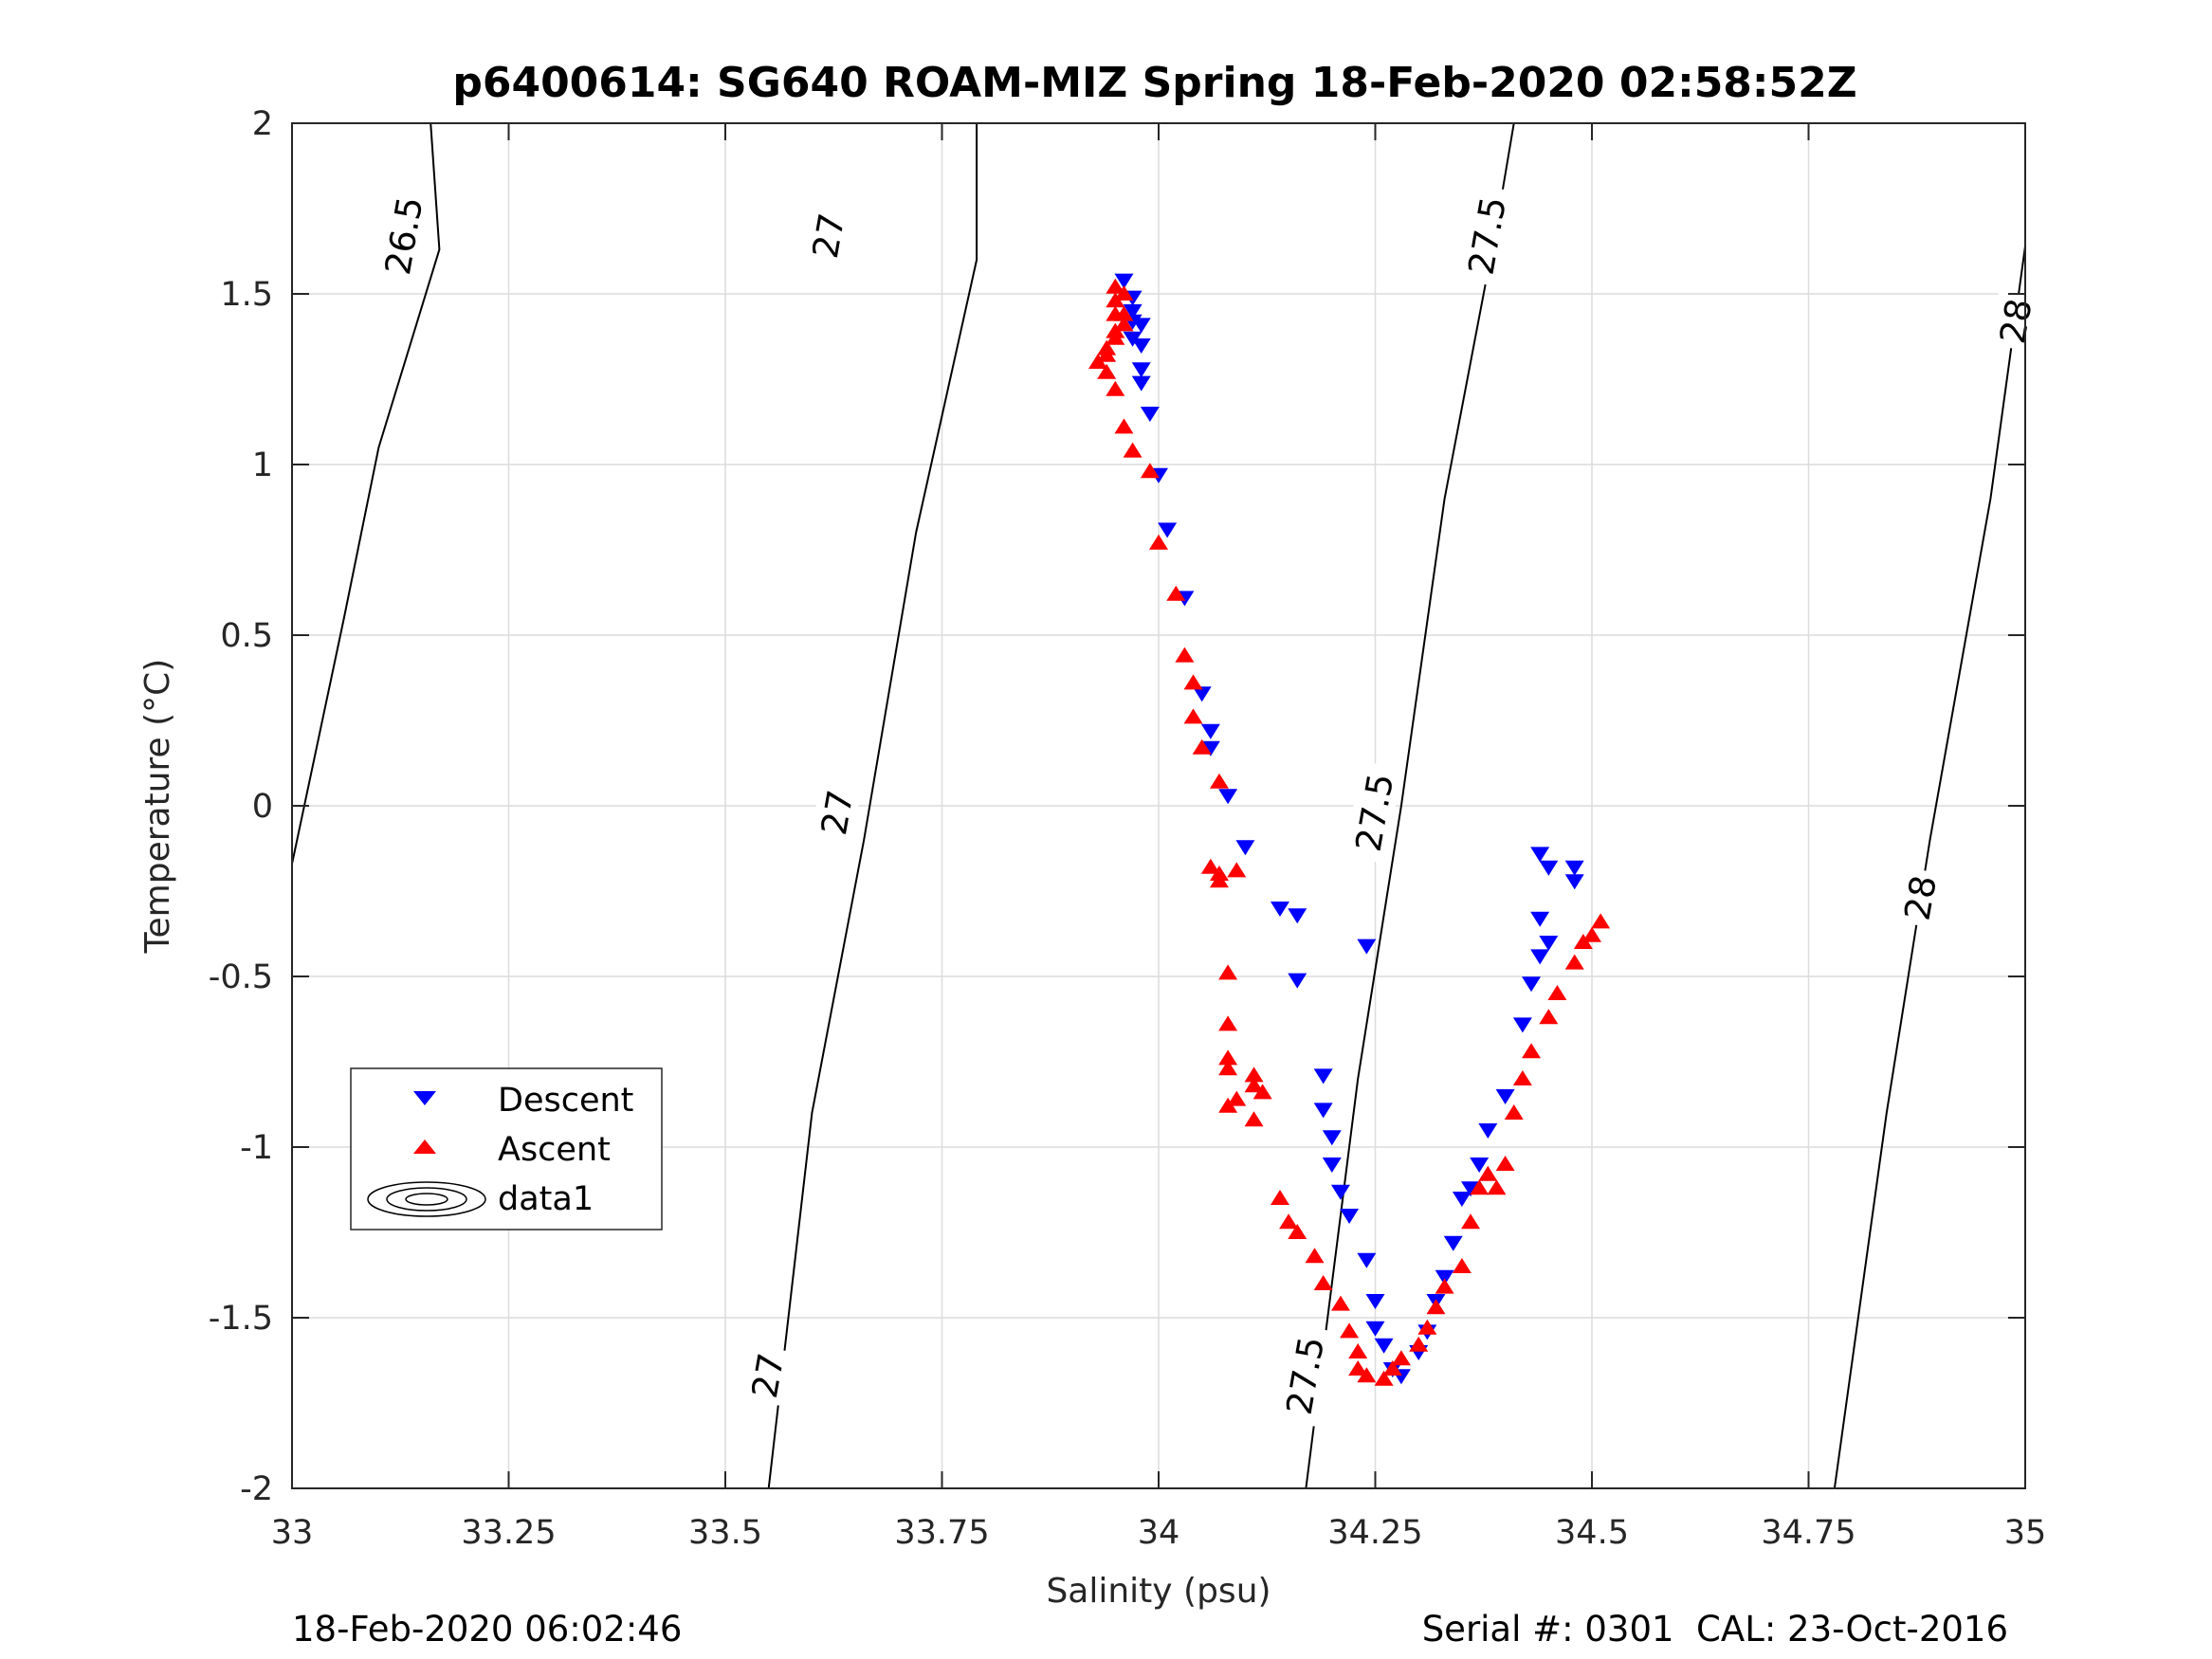 This screenshot has width=2212, height=1659. What do you see at coordinates (241, 977) in the screenshot?
I see `y-tick-label: -0.5` at bounding box center [241, 977].